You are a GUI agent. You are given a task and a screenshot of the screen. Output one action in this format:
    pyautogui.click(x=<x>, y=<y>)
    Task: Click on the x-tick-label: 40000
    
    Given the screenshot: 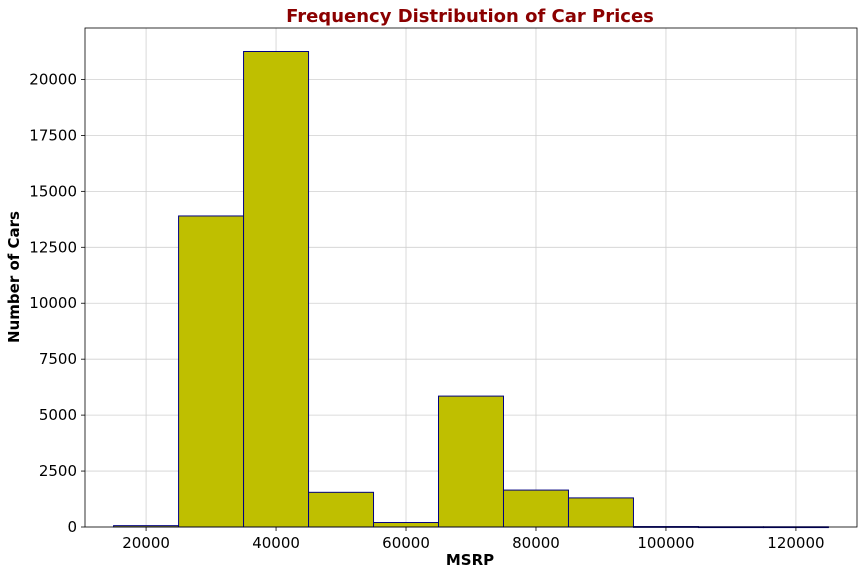 What is the action you would take?
    pyautogui.click(x=276, y=543)
    